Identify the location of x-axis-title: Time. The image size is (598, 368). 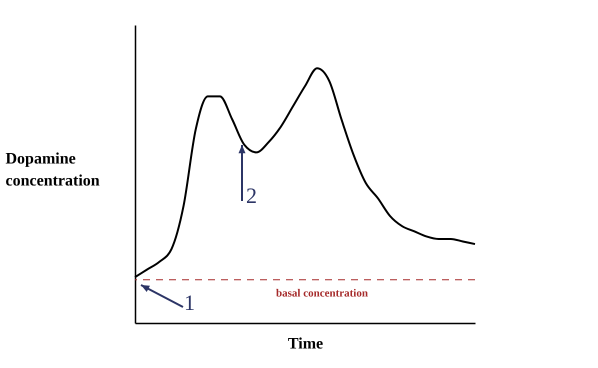
(306, 344).